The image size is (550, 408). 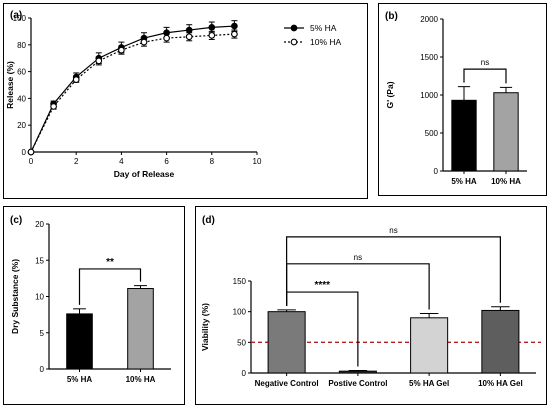 What do you see at coordinates (358, 257) in the screenshot?
I see `d-significance-label-1: ns` at bounding box center [358, 257].